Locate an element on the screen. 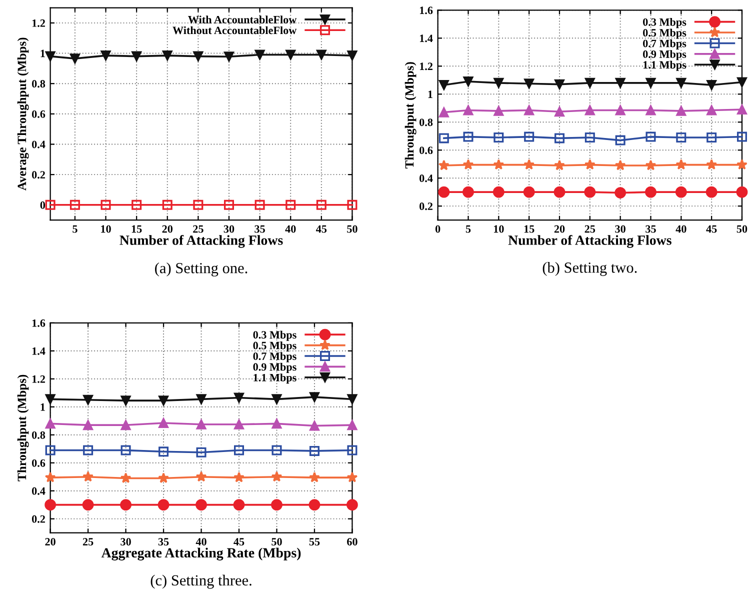 This screenshot has width=751, height=598. y-axis-title: Throughput (Mbps) is located at coordinates (23, 428).